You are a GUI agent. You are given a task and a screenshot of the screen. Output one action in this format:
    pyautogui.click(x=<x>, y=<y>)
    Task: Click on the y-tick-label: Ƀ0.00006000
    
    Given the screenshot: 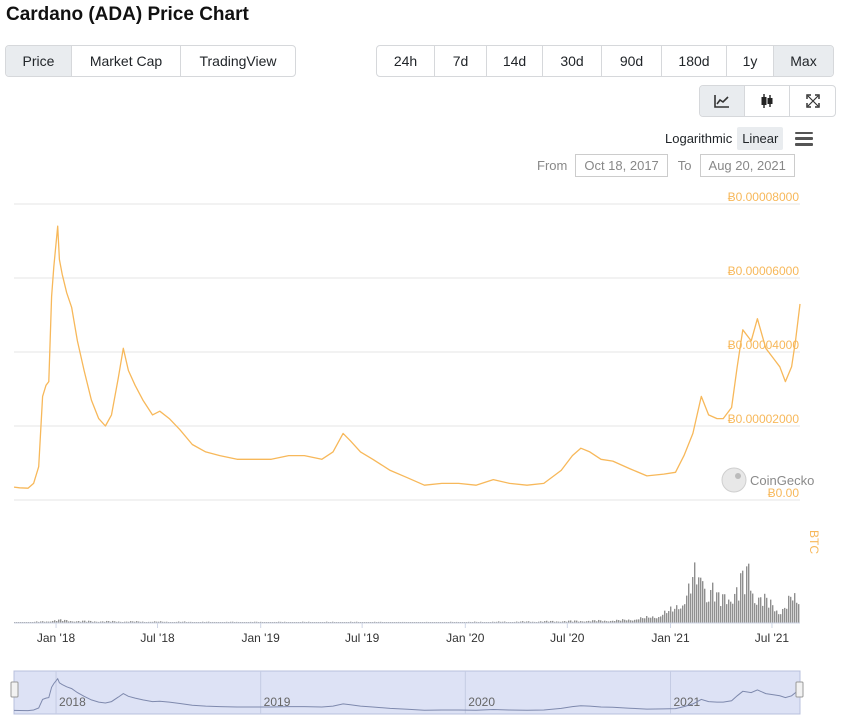 What is the action you would take?
    pyautogui.click(x=764, y=271)
    